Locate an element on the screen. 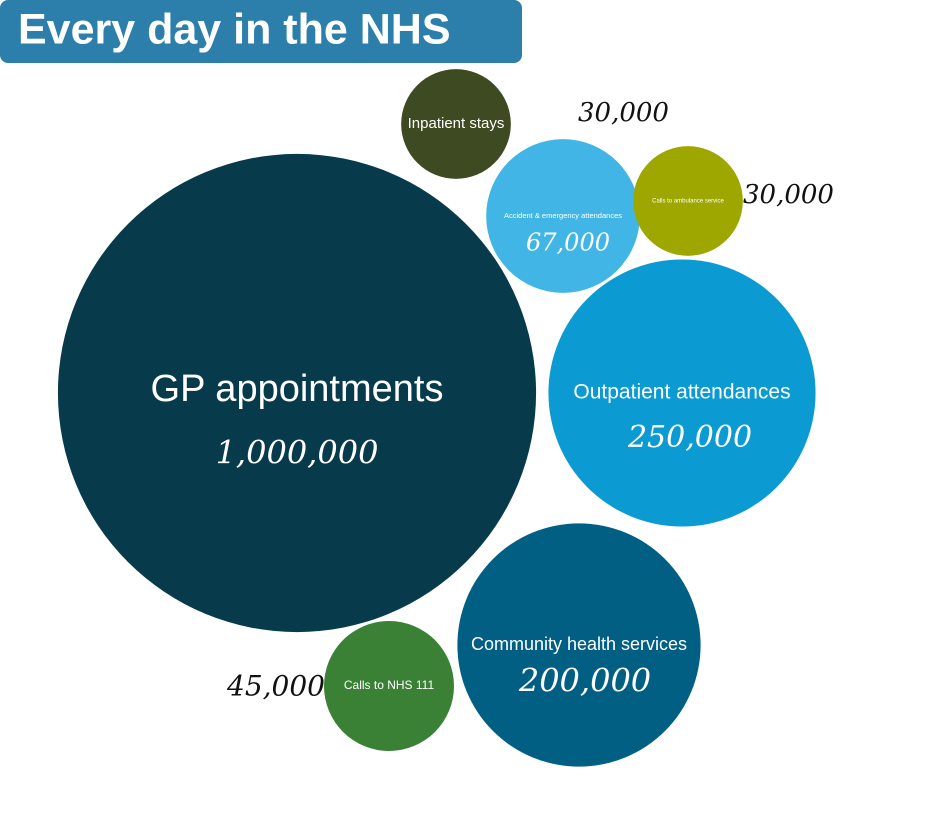 This screenshot has width=939, height=820. bubble-label: Inpatient stays is located at coordinates (456, 123).